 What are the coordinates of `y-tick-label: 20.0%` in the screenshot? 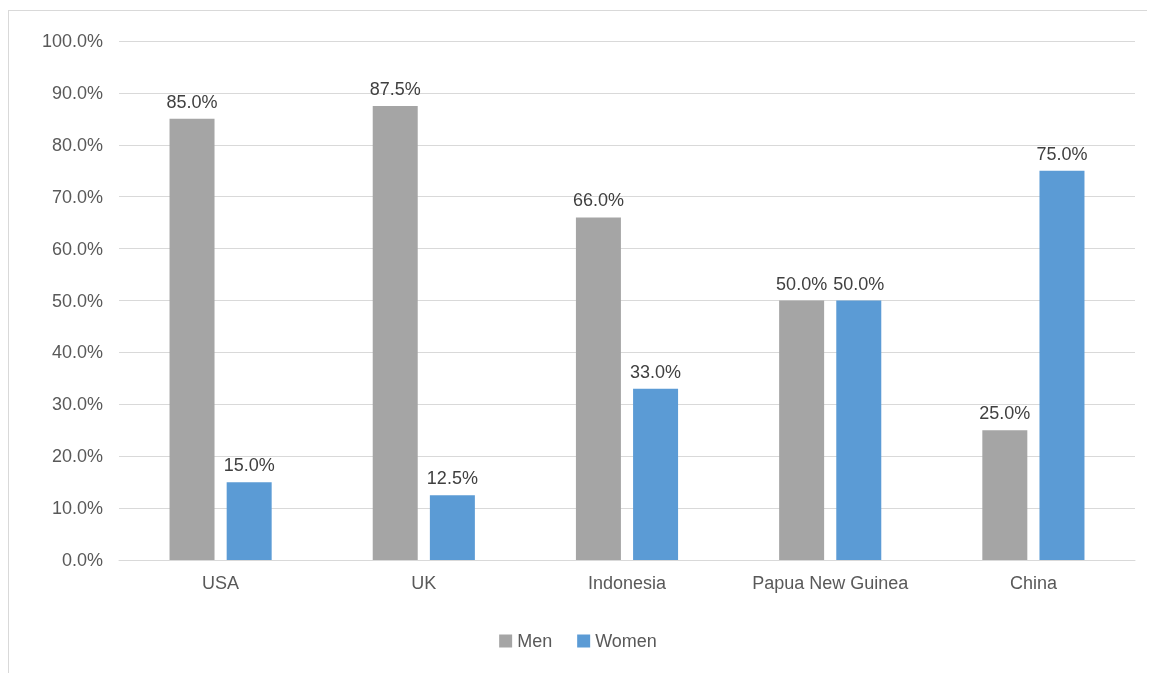 It's located at (77, 456).